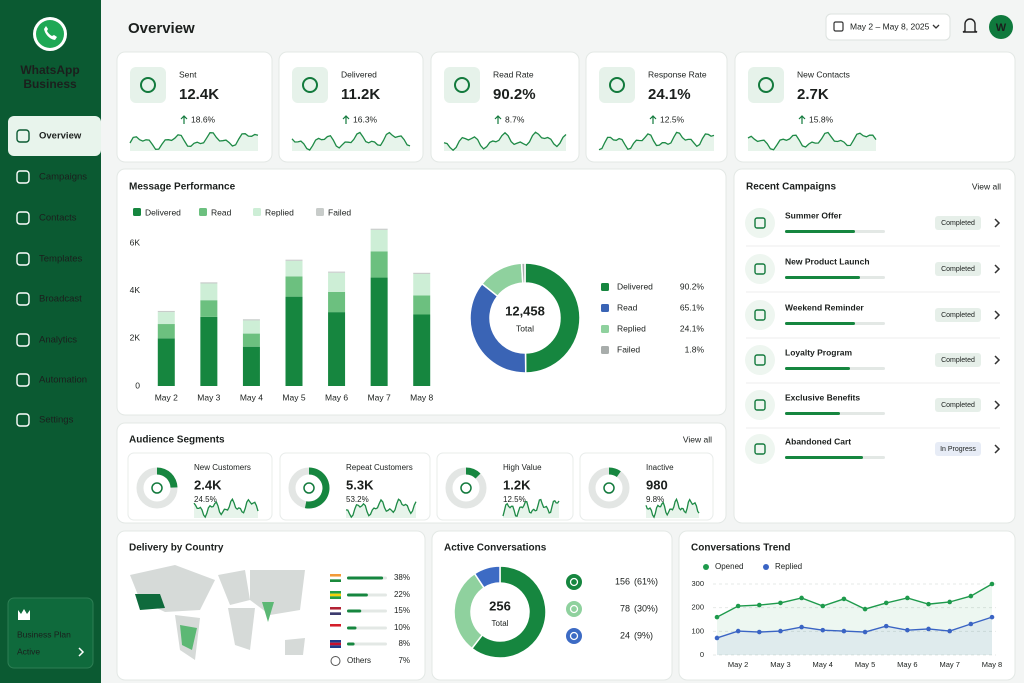 The width and height of the screenshot is (1024, 683). I want to click on nav-item: Campaigns, so click(63, 177).